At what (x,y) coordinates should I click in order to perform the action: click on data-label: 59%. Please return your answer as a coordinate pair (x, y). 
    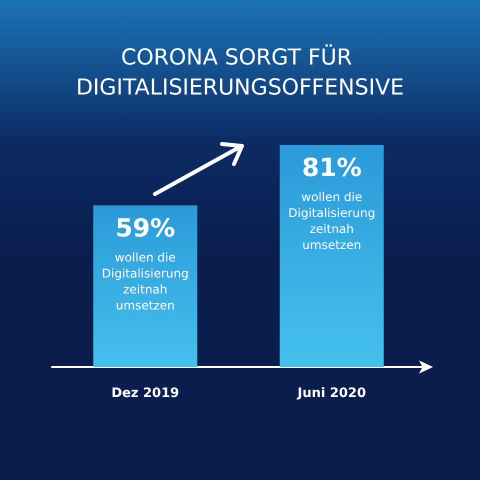
    Looking at the image, I should click on (145, 227).